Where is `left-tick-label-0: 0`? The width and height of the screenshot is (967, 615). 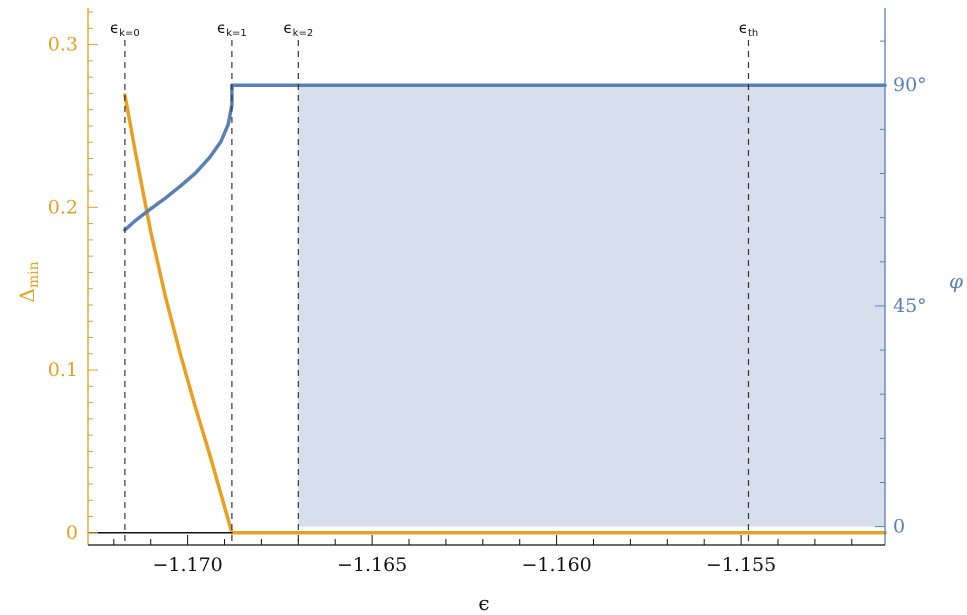
left-tick-label-0: 0 is located at coordinates (72, 533).